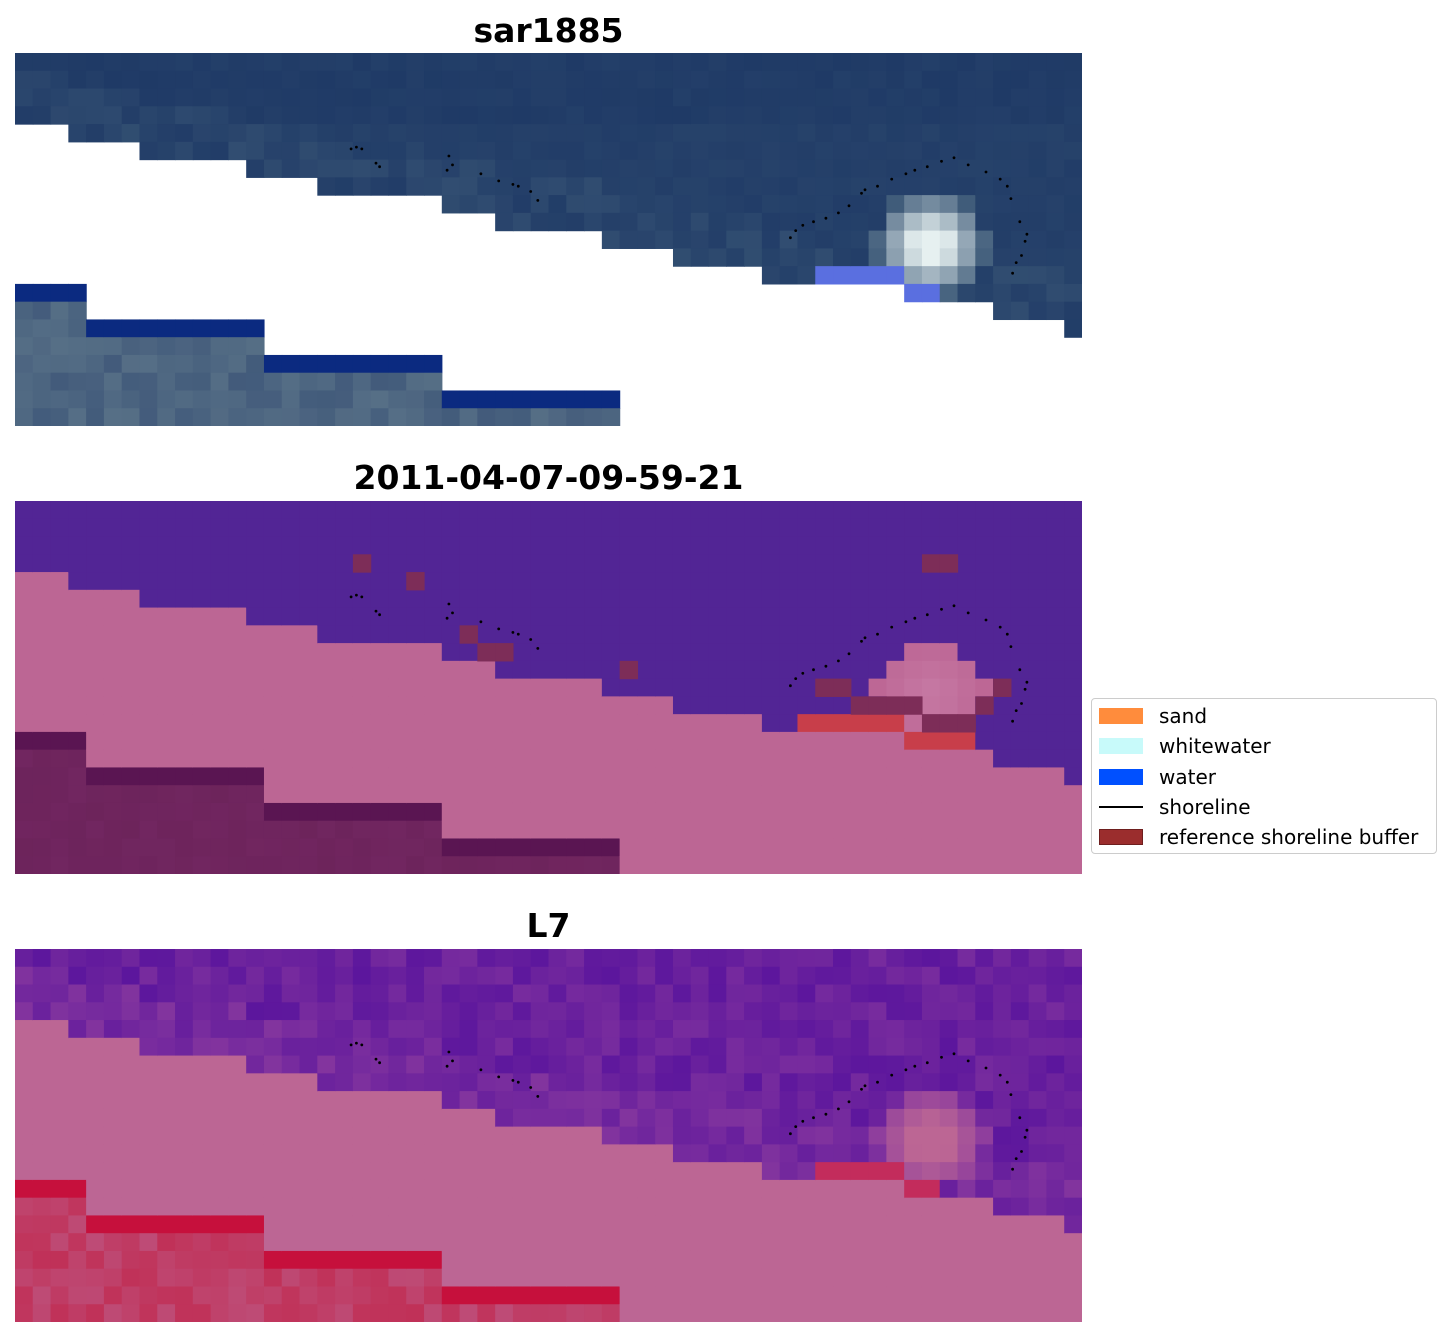 The width and height of the screenshot is (1452, 1337). I want to click on legend-label-sand: sand, so click(1183, 716).